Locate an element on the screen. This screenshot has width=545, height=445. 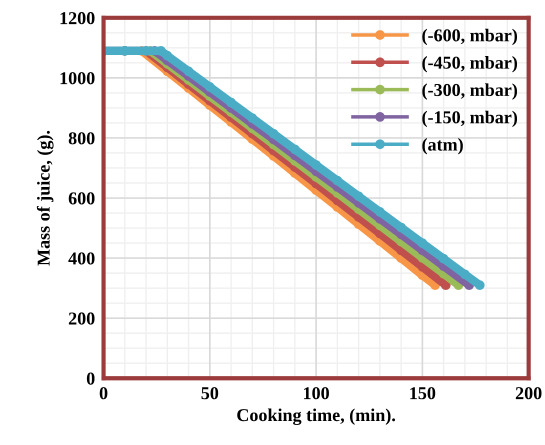
y-tick-label: 400 is located at coordinates (81, 258).